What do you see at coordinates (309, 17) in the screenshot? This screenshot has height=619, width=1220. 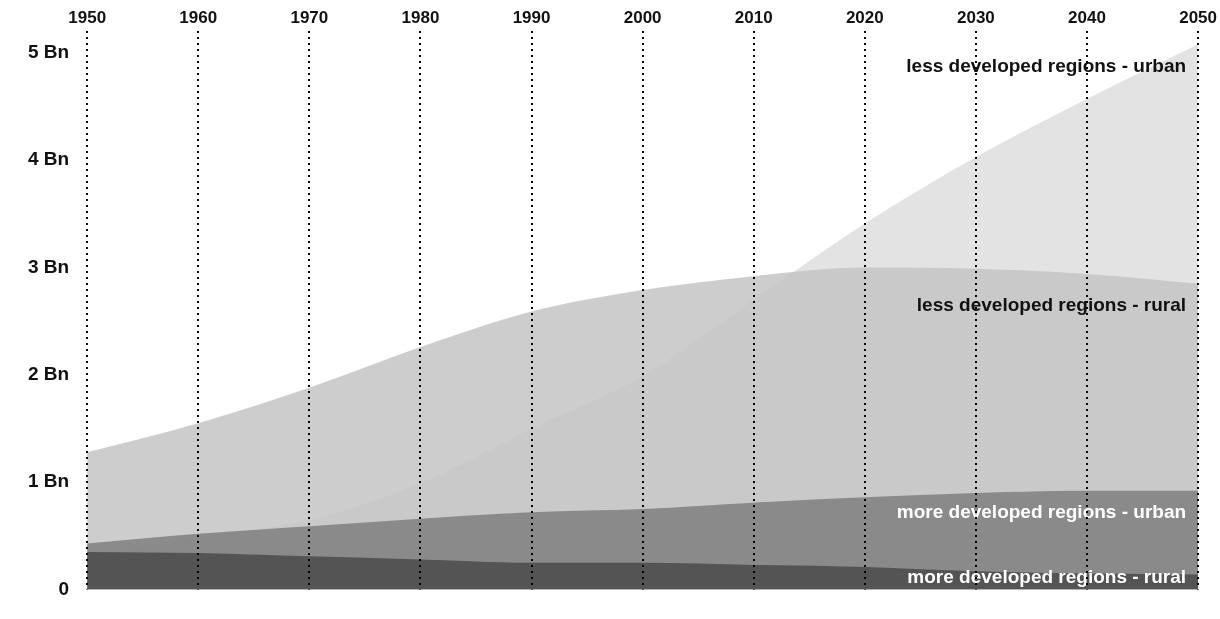 I see `x-tick-label: 1970` at bounding box center [309, 17].